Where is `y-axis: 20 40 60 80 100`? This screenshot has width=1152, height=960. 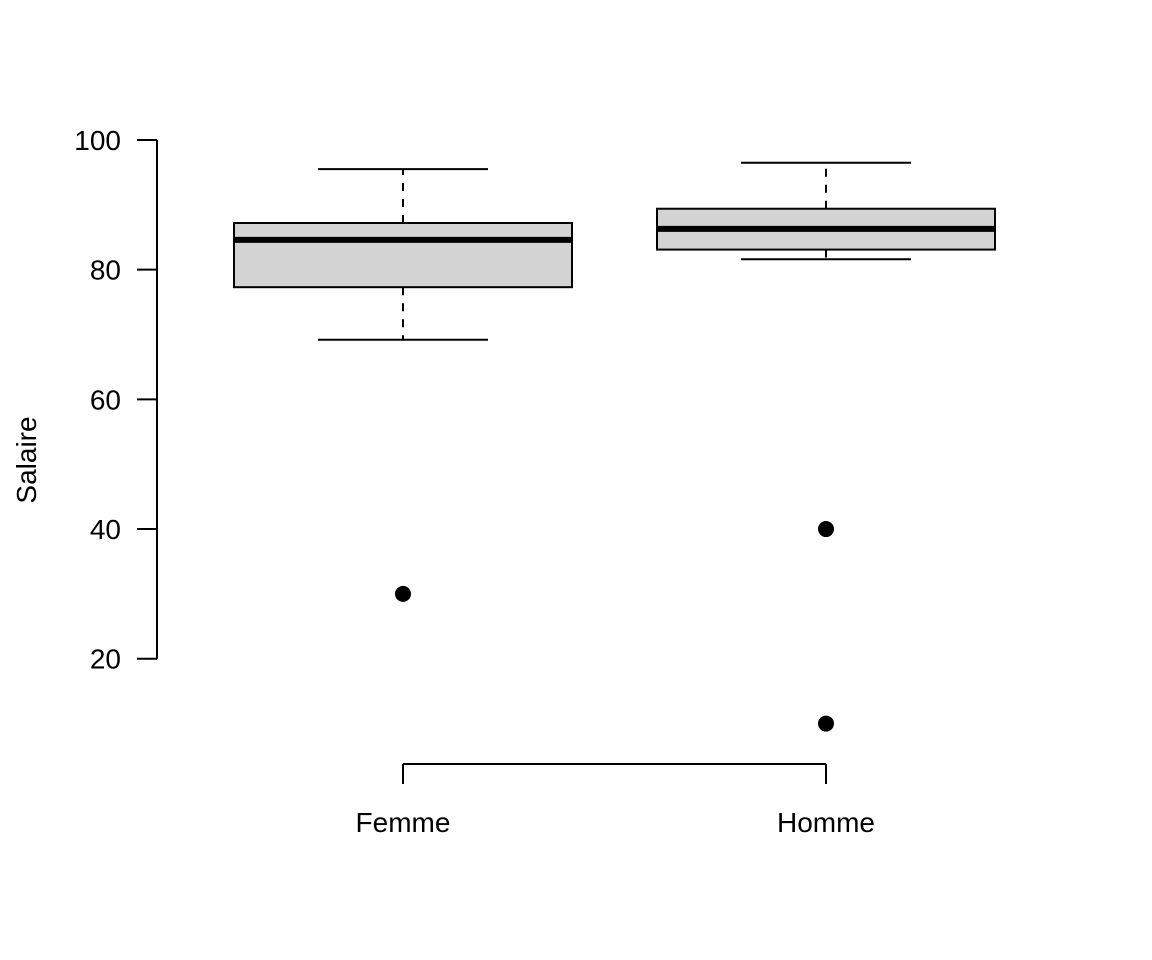 y-axis: 20 40 60 80 100 is located at coordinates (116, 400).